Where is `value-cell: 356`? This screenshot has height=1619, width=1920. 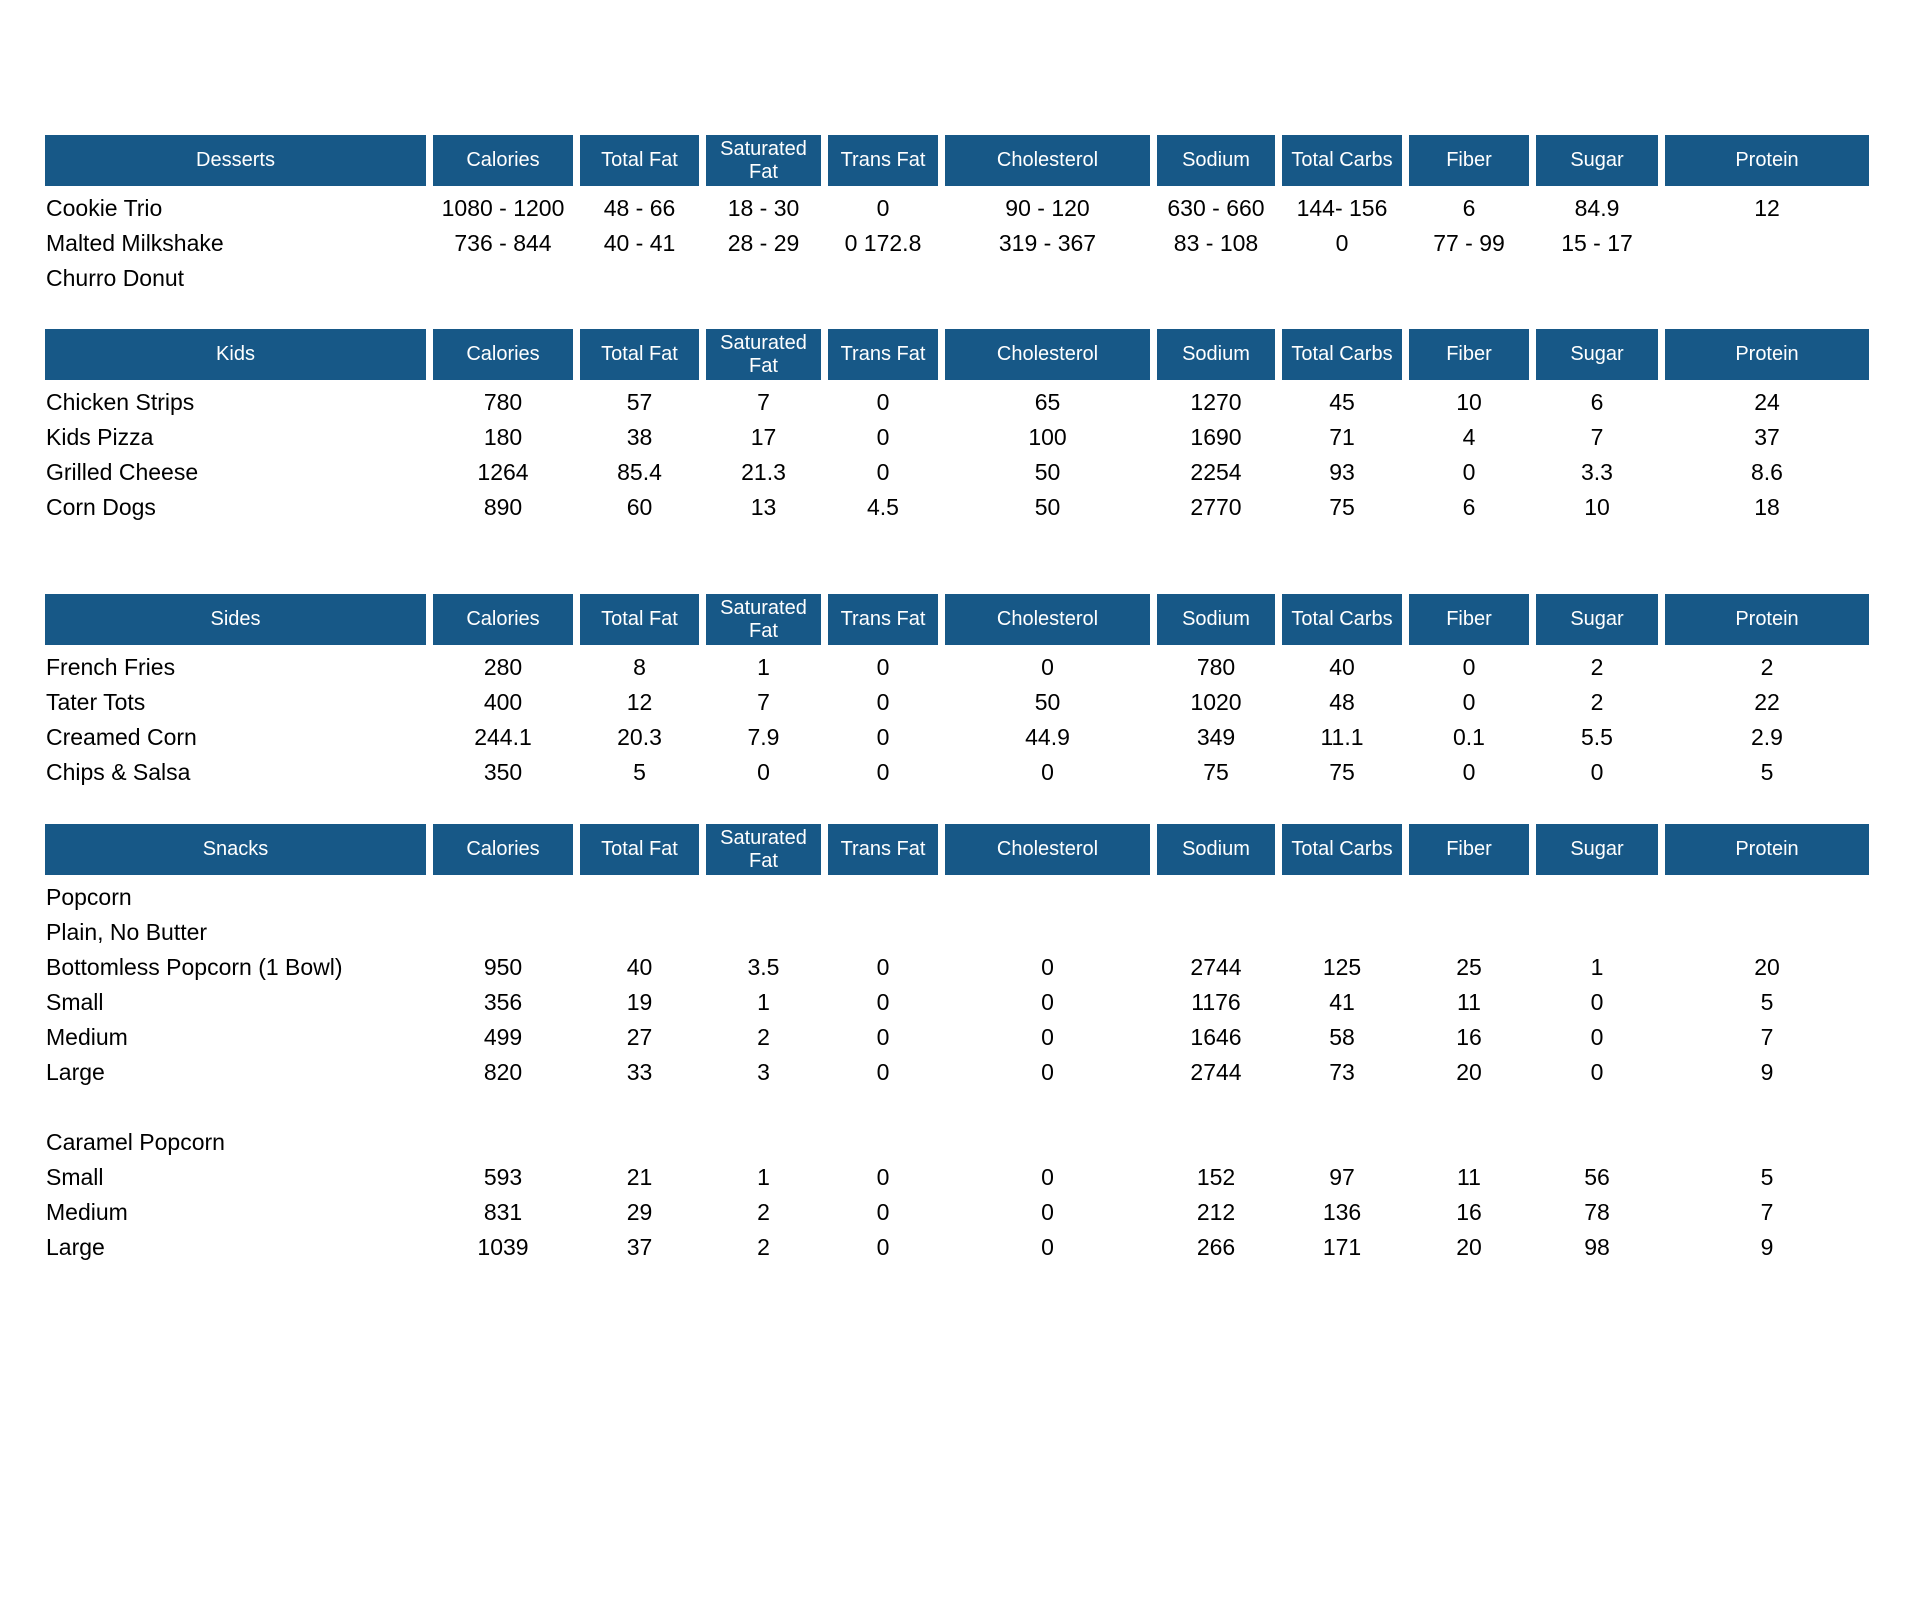 value-cell: 356 is located at coordinates (503, 1002).